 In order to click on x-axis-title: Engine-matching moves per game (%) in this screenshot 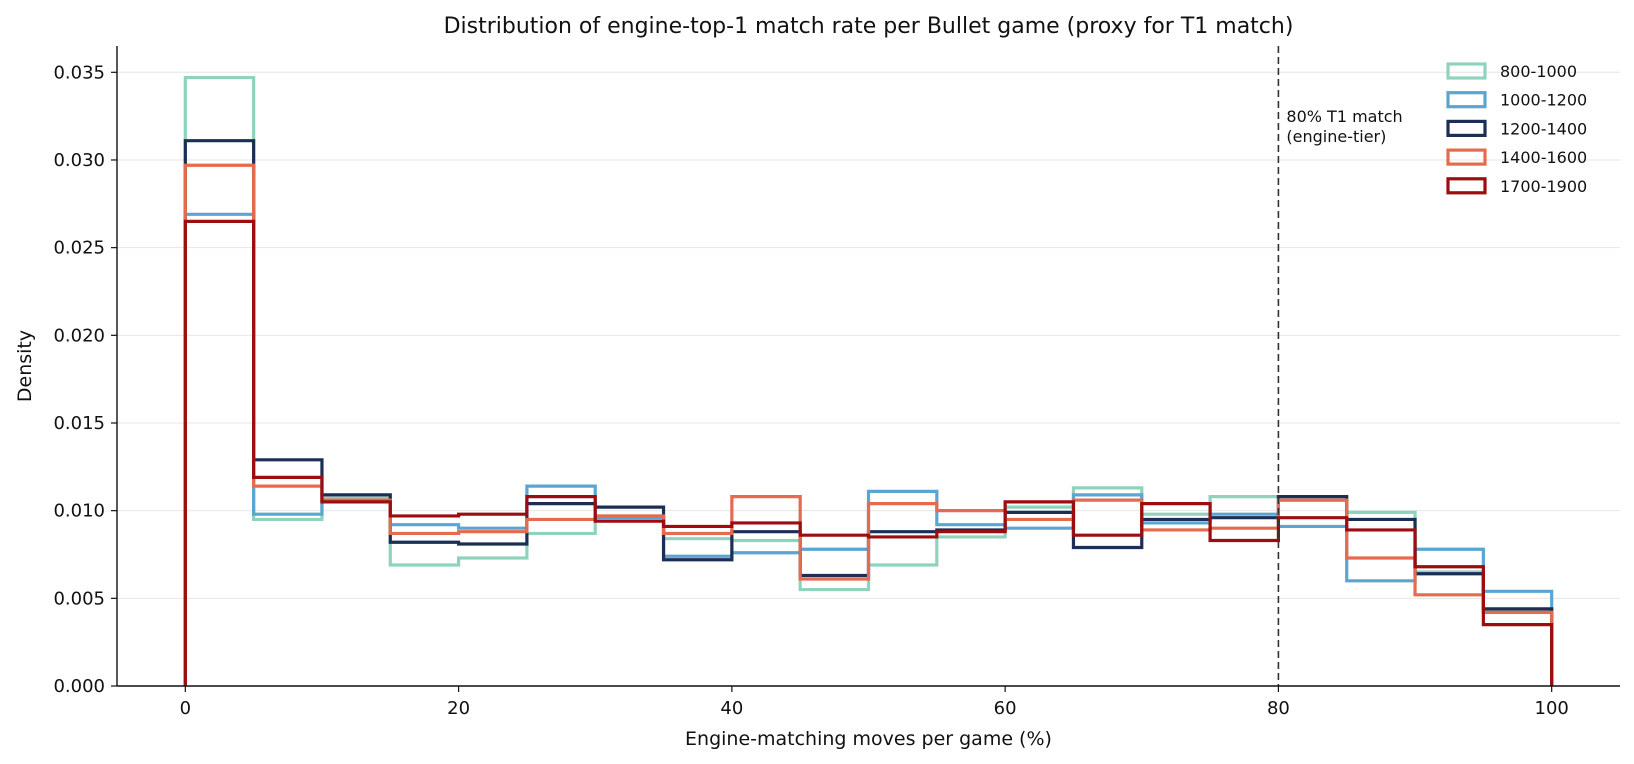, I will do `click(868, 739)`.